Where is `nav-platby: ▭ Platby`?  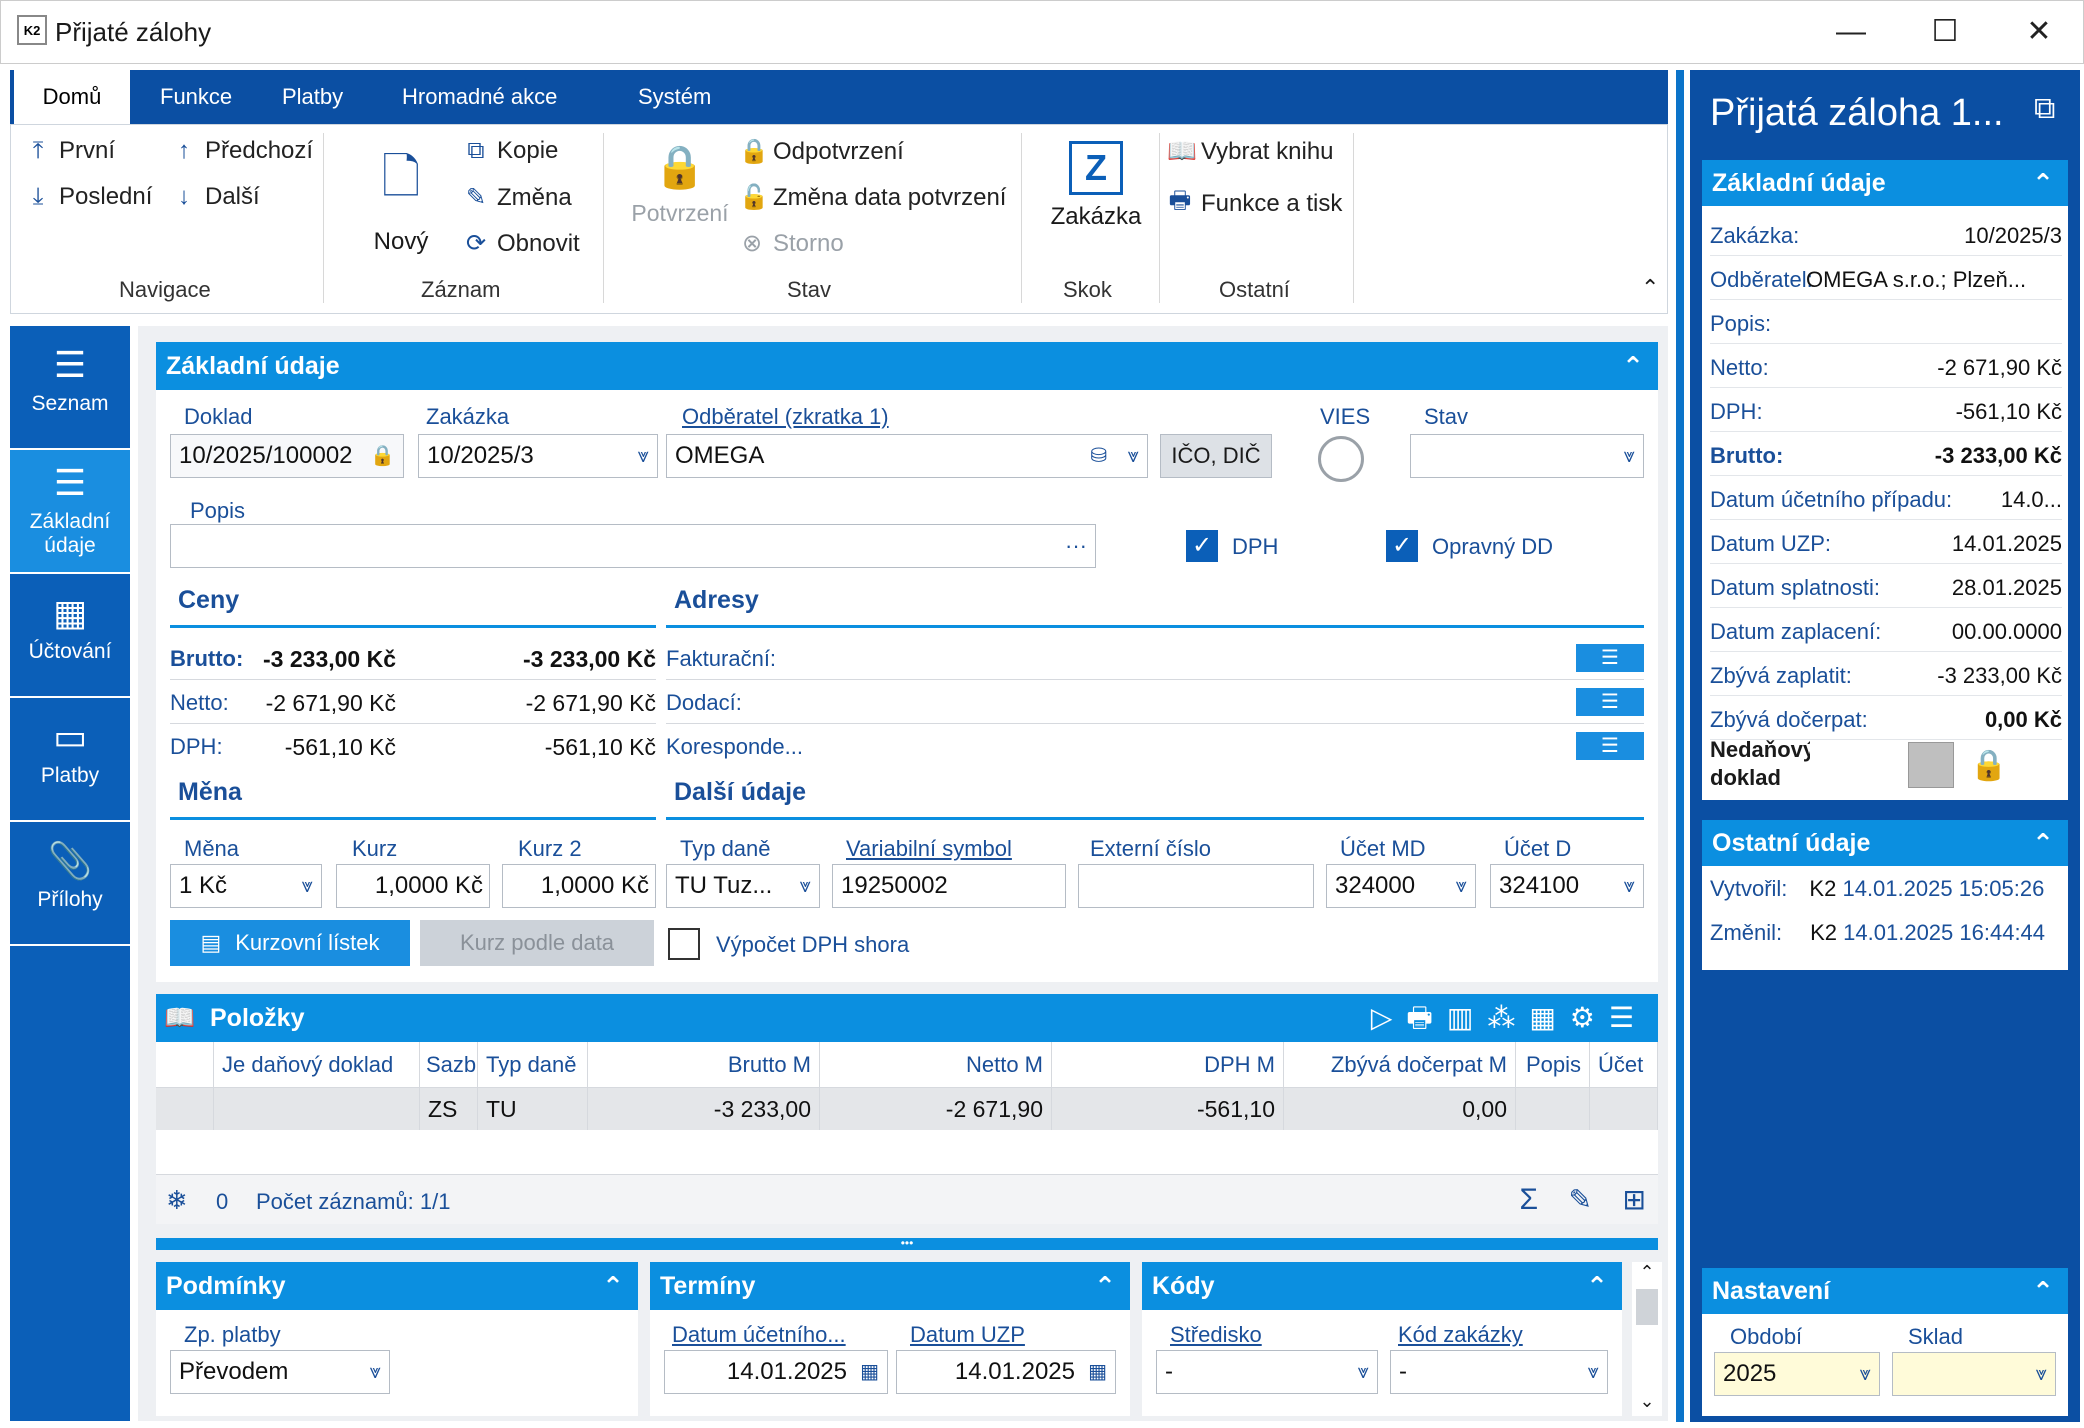
nav-platby: ▭ Platby is located at coordinates (70, 760).